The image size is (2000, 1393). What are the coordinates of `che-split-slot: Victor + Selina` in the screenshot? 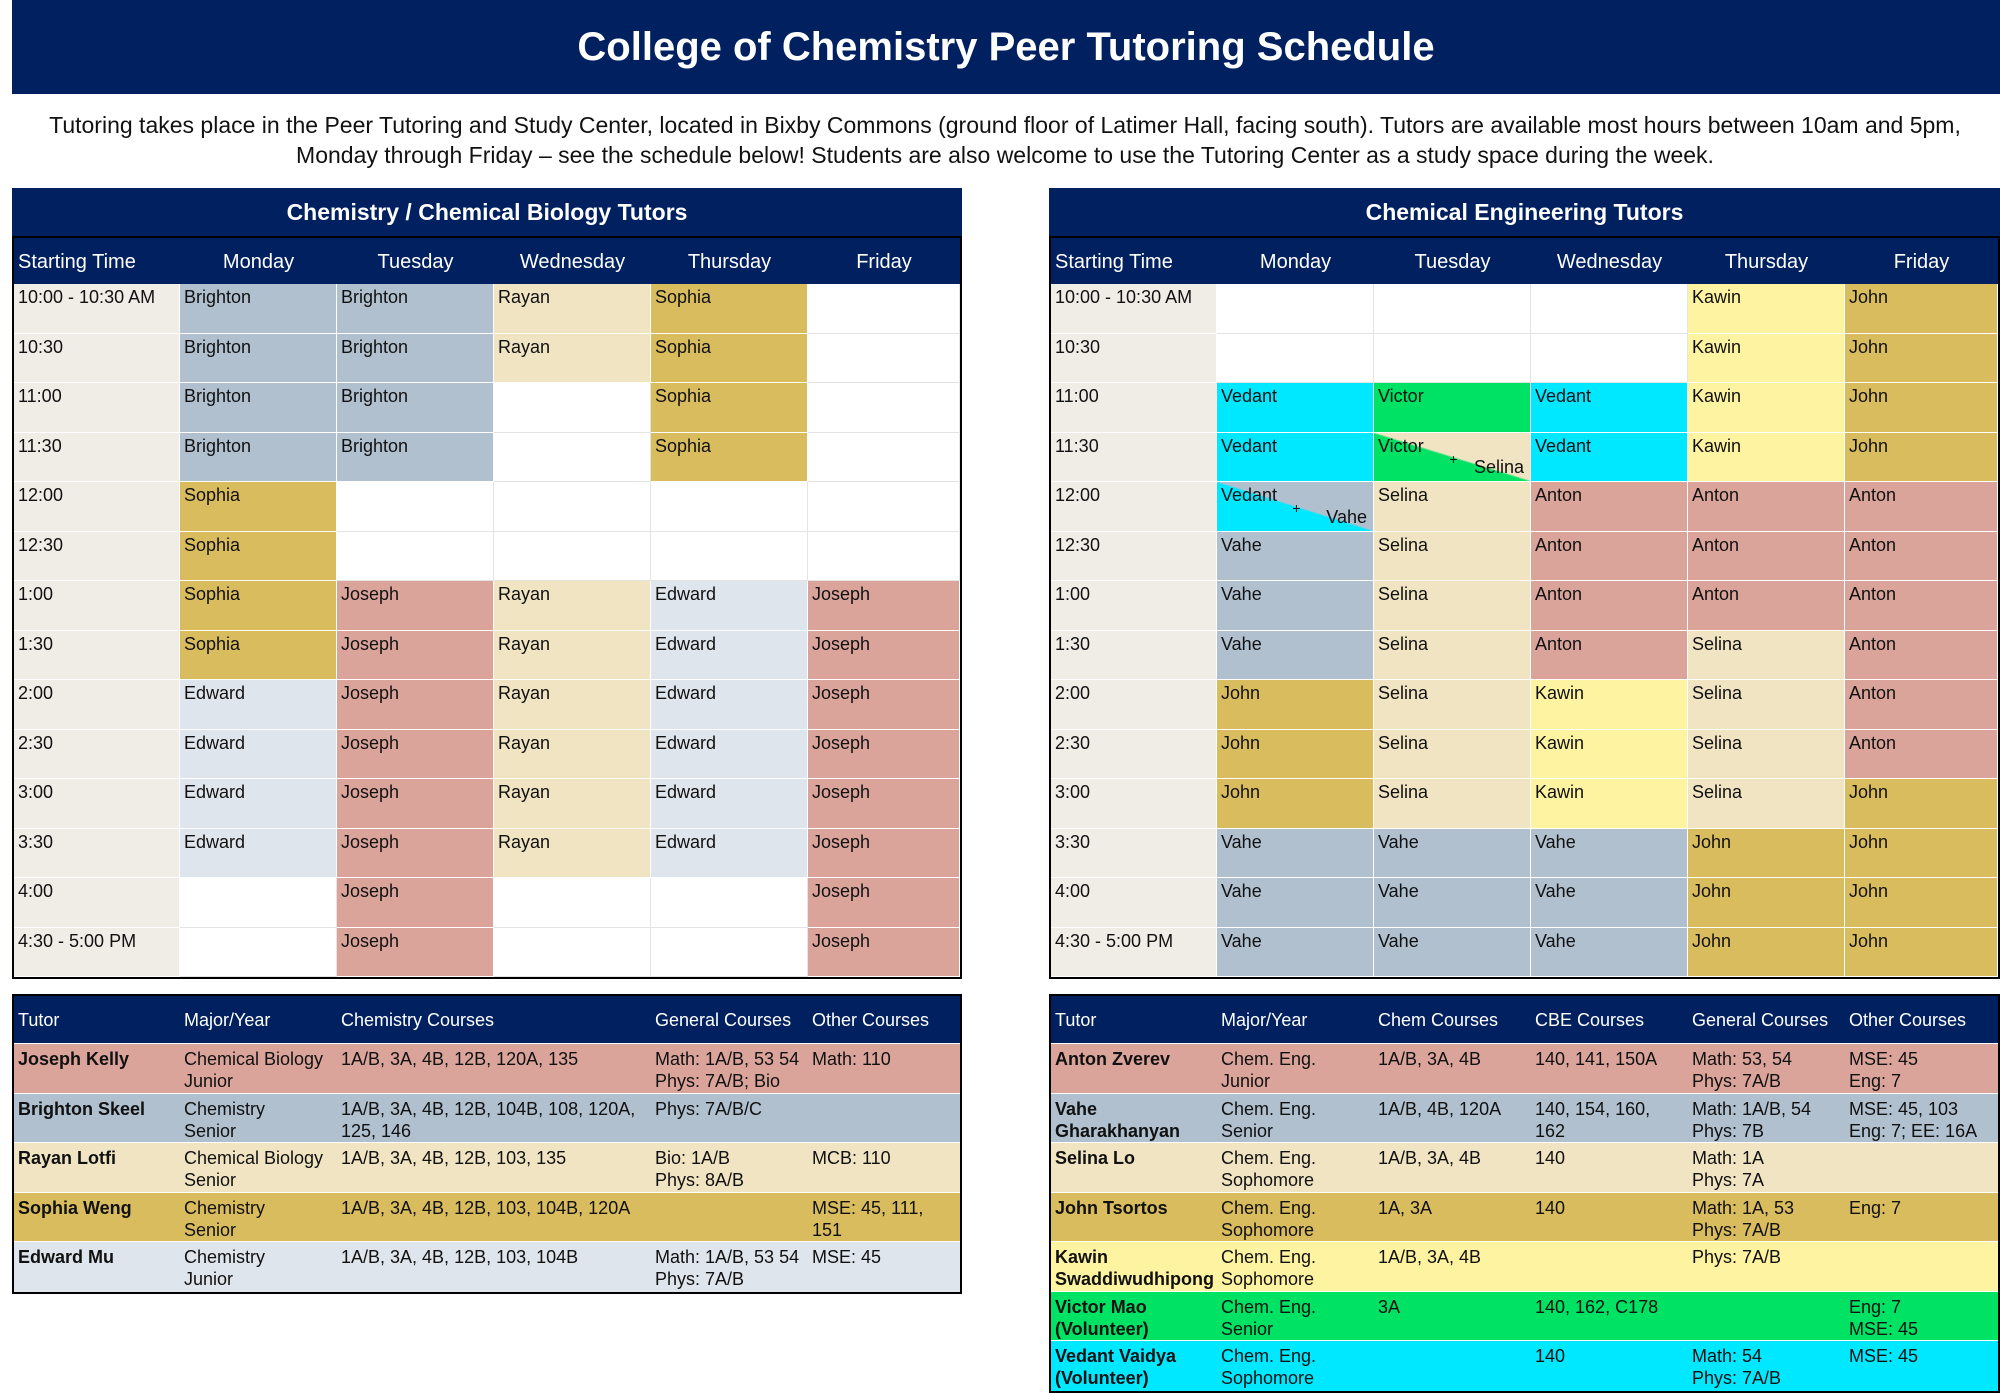 It's located at (1452, 457).